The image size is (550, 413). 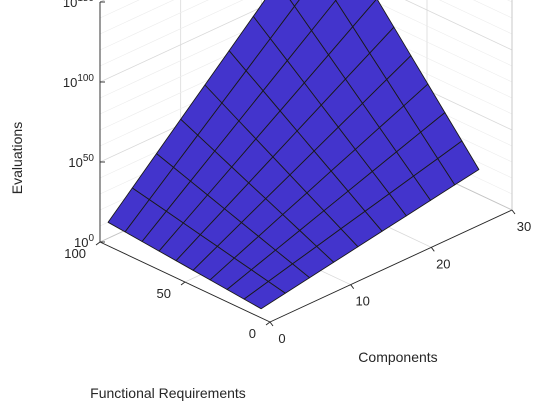 I want to click on x-tick-label: 30, so click(x=524, y=226).